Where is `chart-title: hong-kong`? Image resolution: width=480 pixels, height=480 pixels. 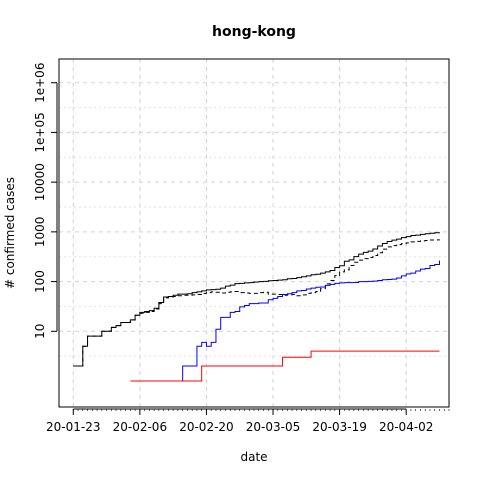
chart-title: hong-kong is located at coordinates (254, 32).